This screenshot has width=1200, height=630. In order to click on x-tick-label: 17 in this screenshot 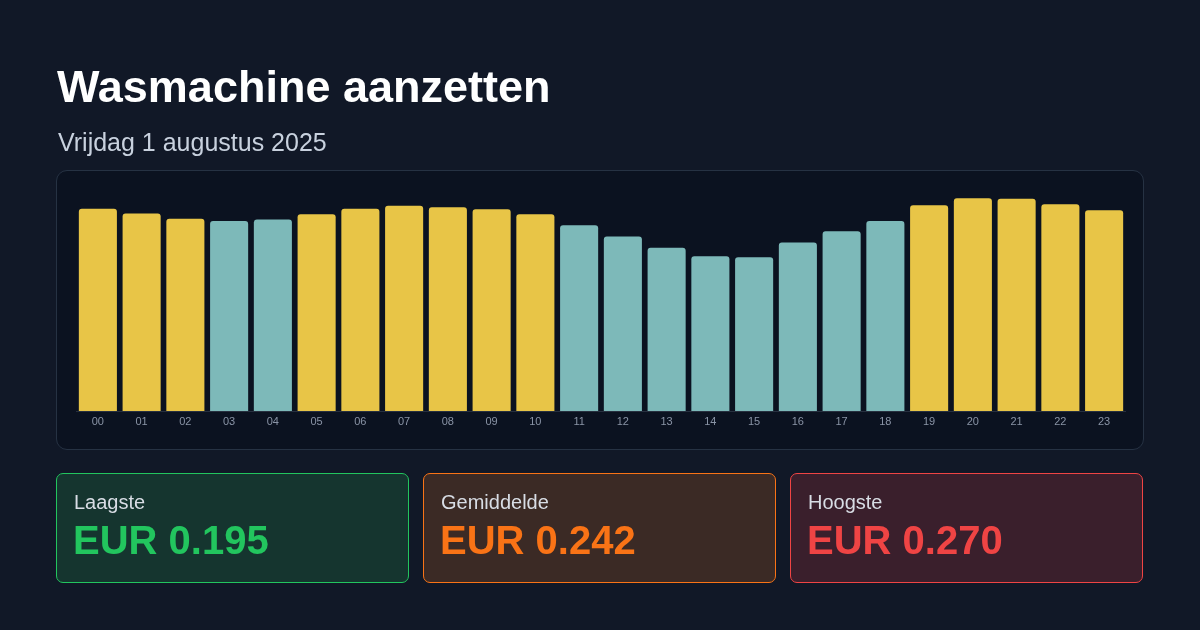, I will do `click(841, 421)`.